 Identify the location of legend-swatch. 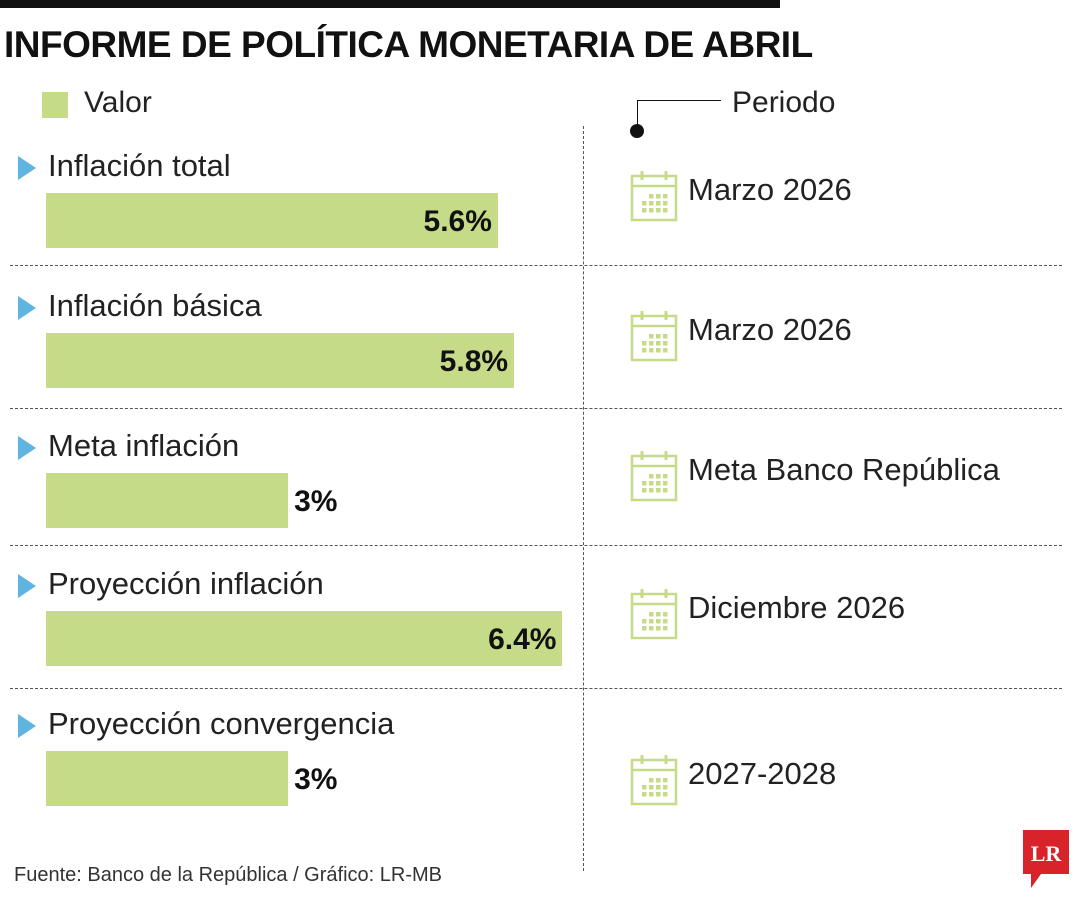
(55, 105).